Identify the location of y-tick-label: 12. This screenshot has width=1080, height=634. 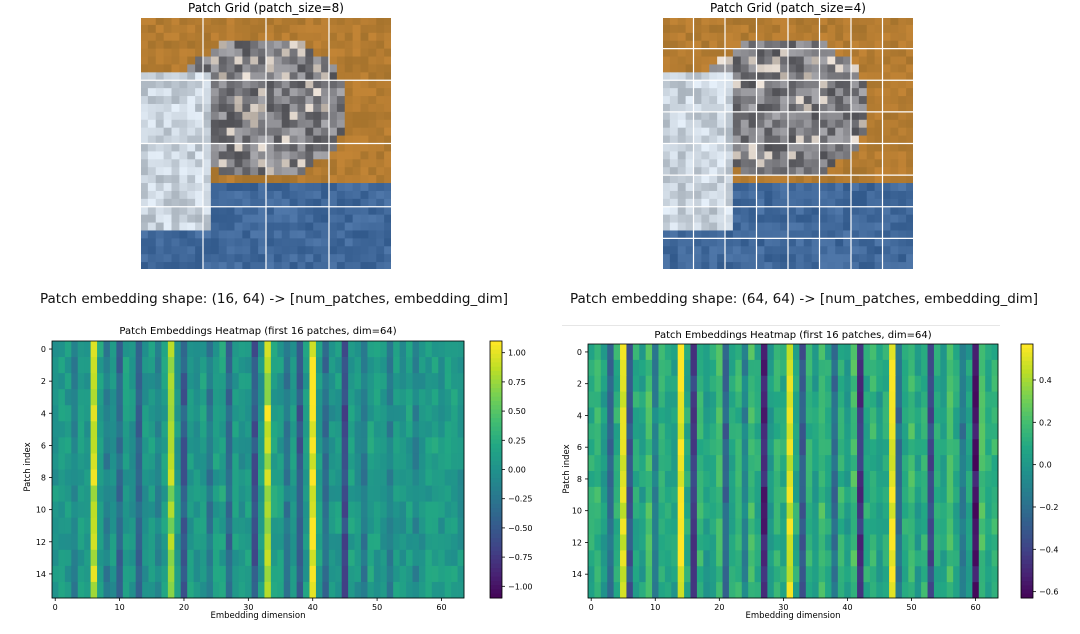
(577, 542).